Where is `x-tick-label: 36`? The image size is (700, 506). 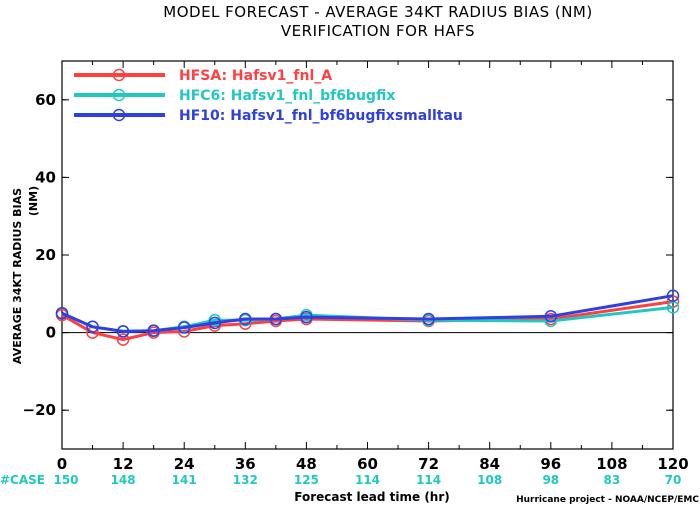
x-tick-label: 36 is located at coordinates (245, 464).